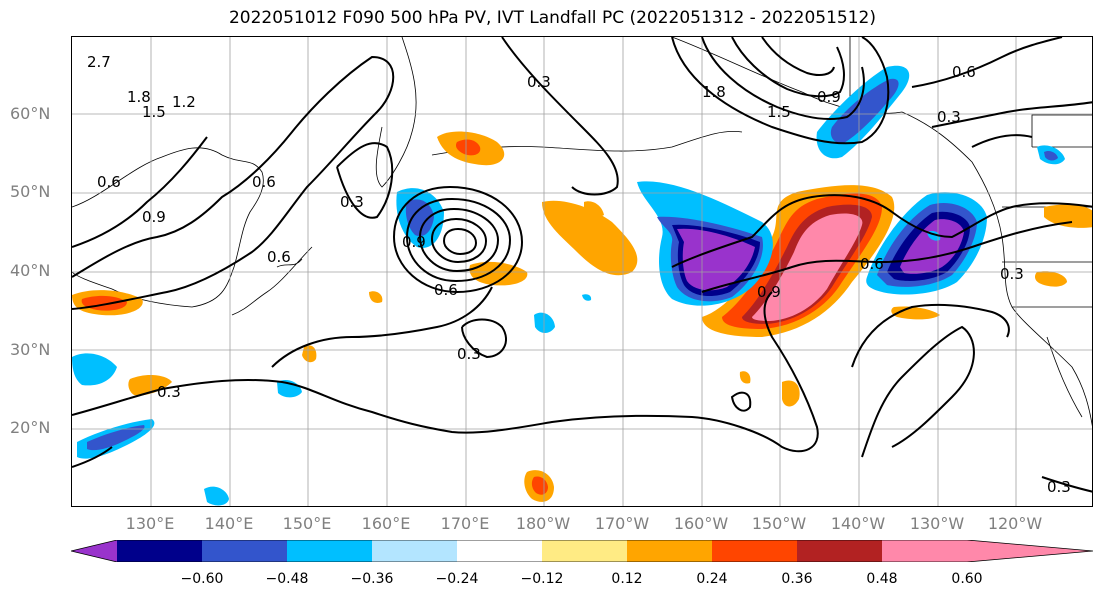  Describe the element at coordinates (233, 182) in the screenshot. I see `contour-west-ring` at that location.